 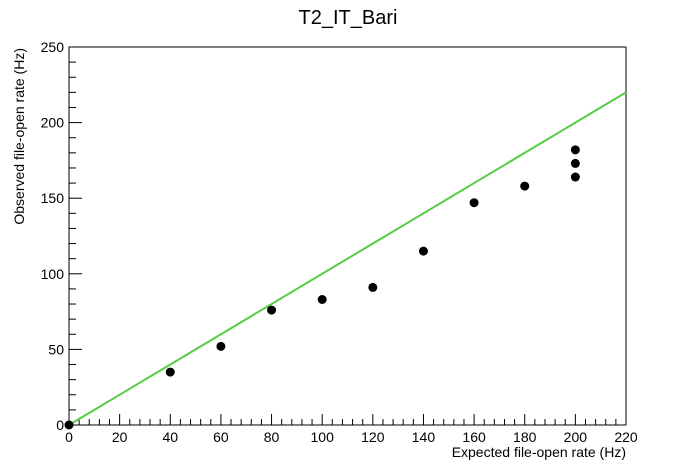 I want to click on y-tick-label: 0, so click(x=60, y=425).